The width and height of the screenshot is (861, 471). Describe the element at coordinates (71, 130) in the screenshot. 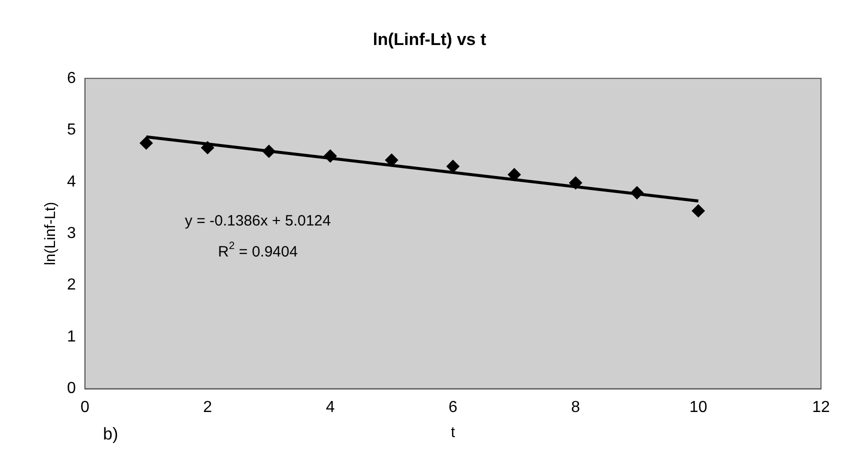

I see `y-tick-label: 5` at that location.